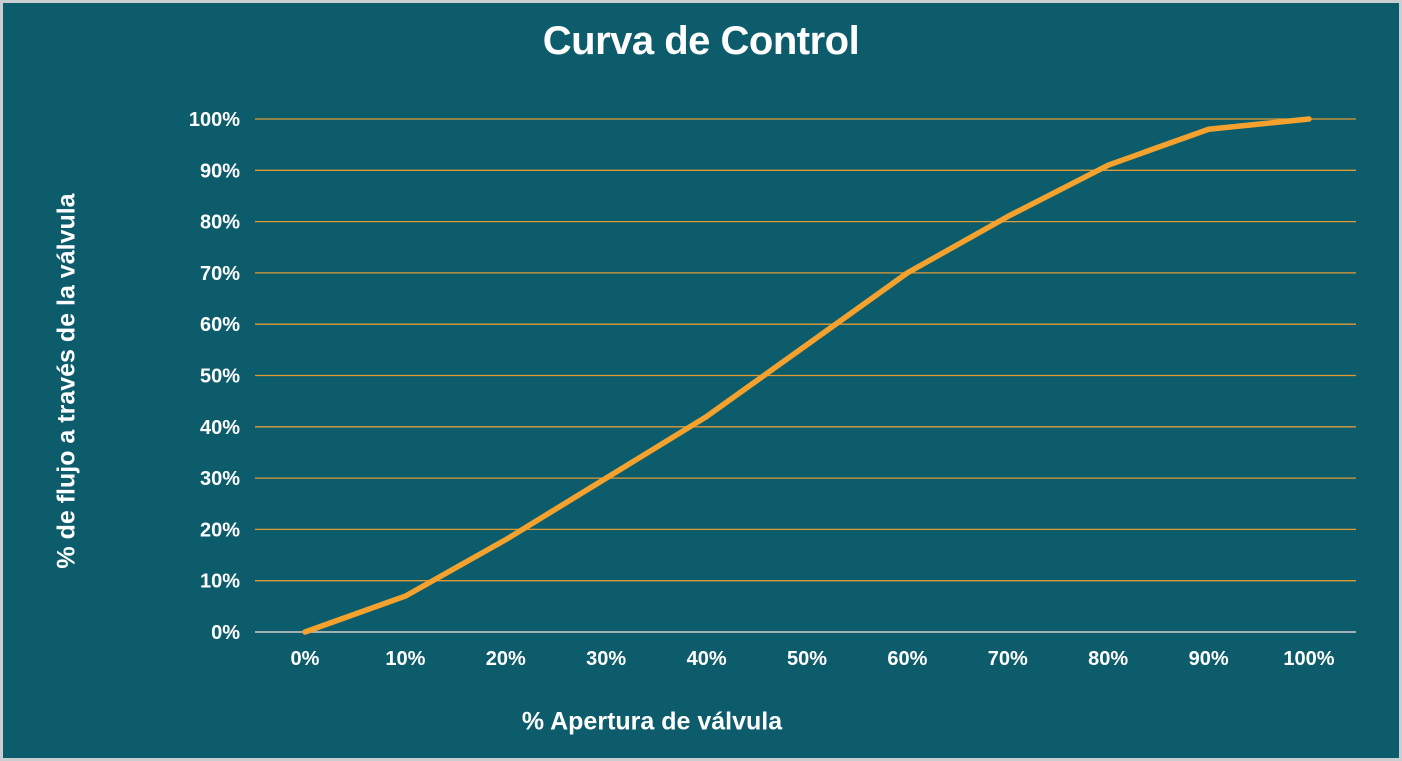 The height and width of the screenshot is (761, 1402). I want to click on x-tick-label: 100%, so click(1308, 659).